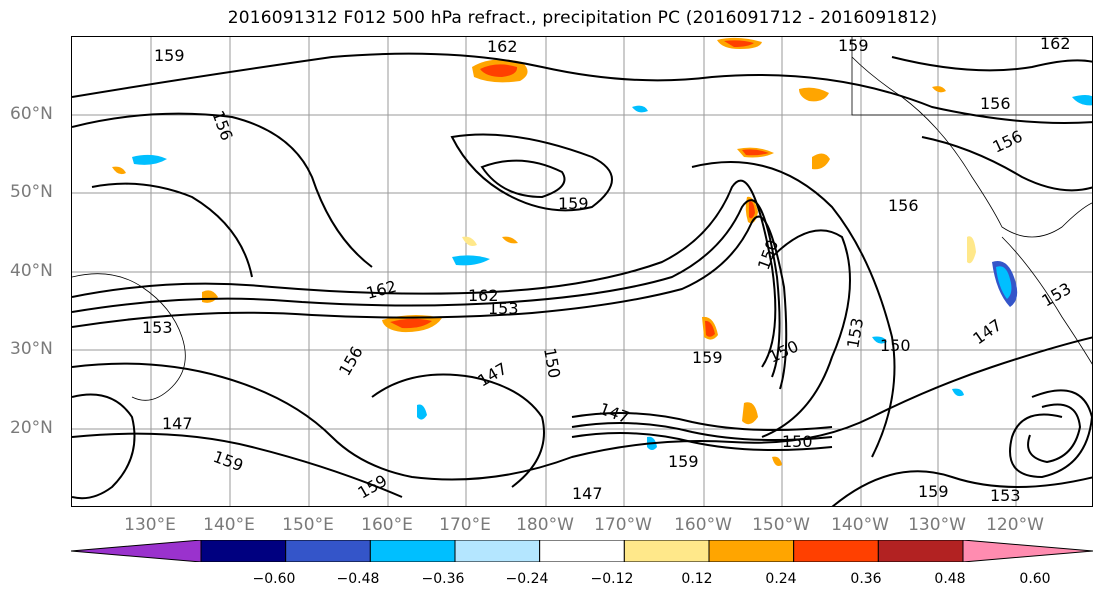 The width and height of the screenshot is (1105, 601). I want to click on colorbar-tick-label: 0.60, so click(1035, 579).